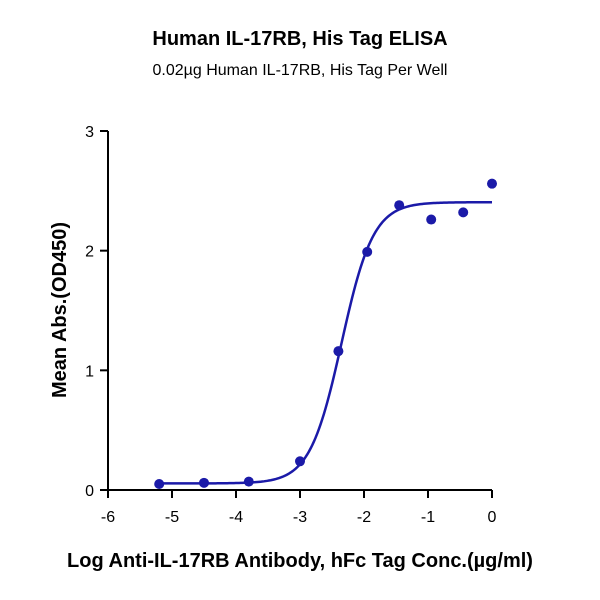  Describe the element at coordinates (364, 517) in the screenshot. I see `x-tick-label: -2` at that location.